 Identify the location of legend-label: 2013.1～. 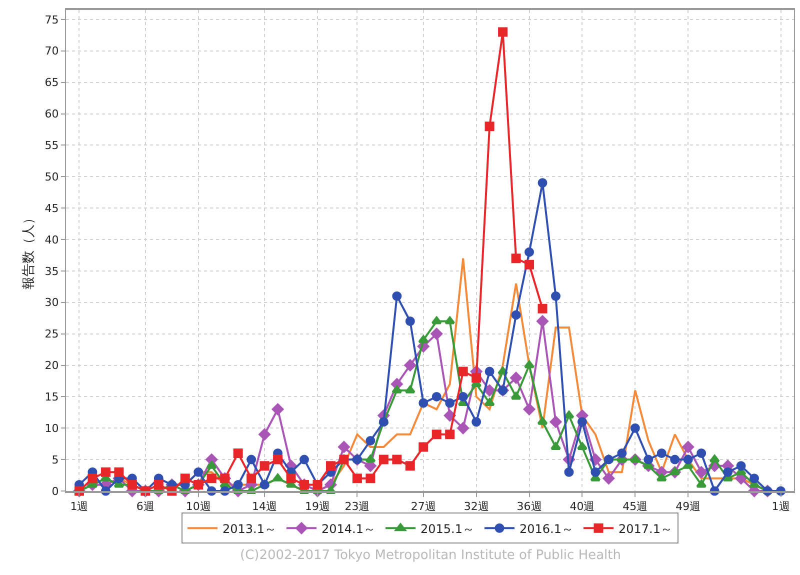
(249, 529).